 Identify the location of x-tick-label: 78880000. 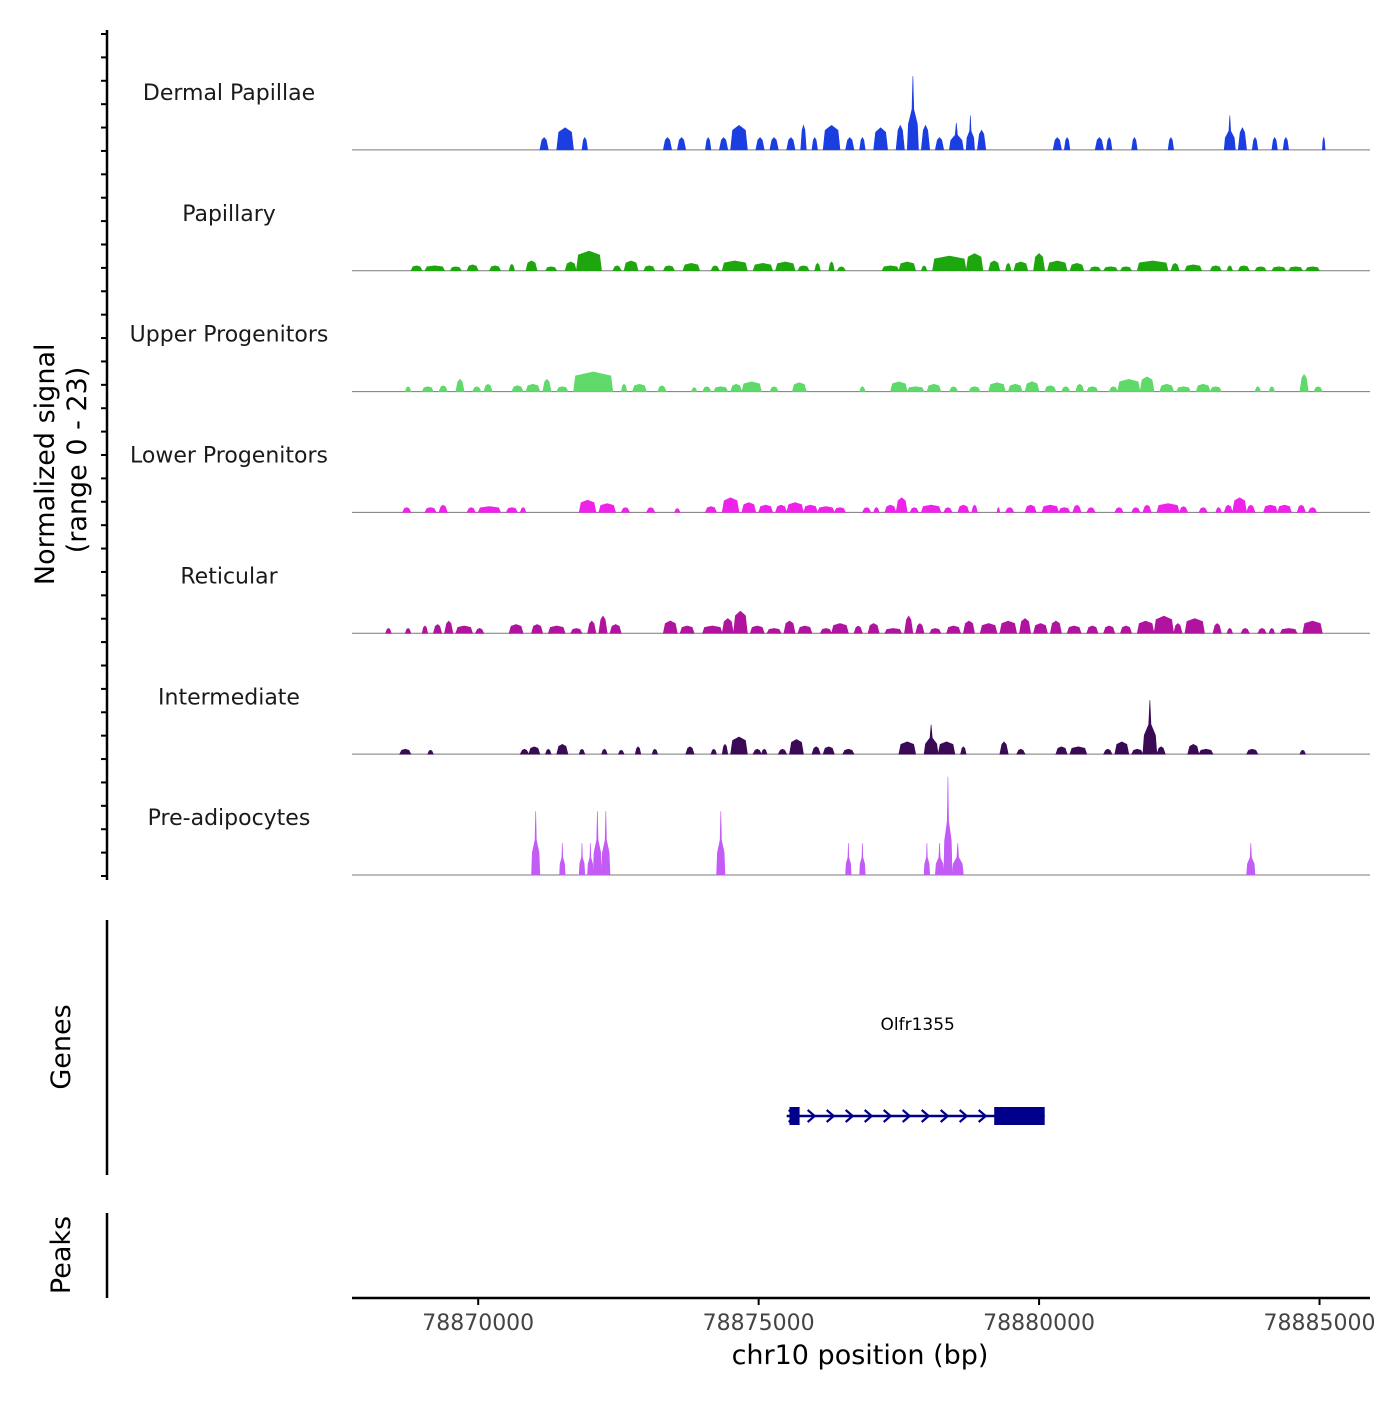
(1039, 1323).